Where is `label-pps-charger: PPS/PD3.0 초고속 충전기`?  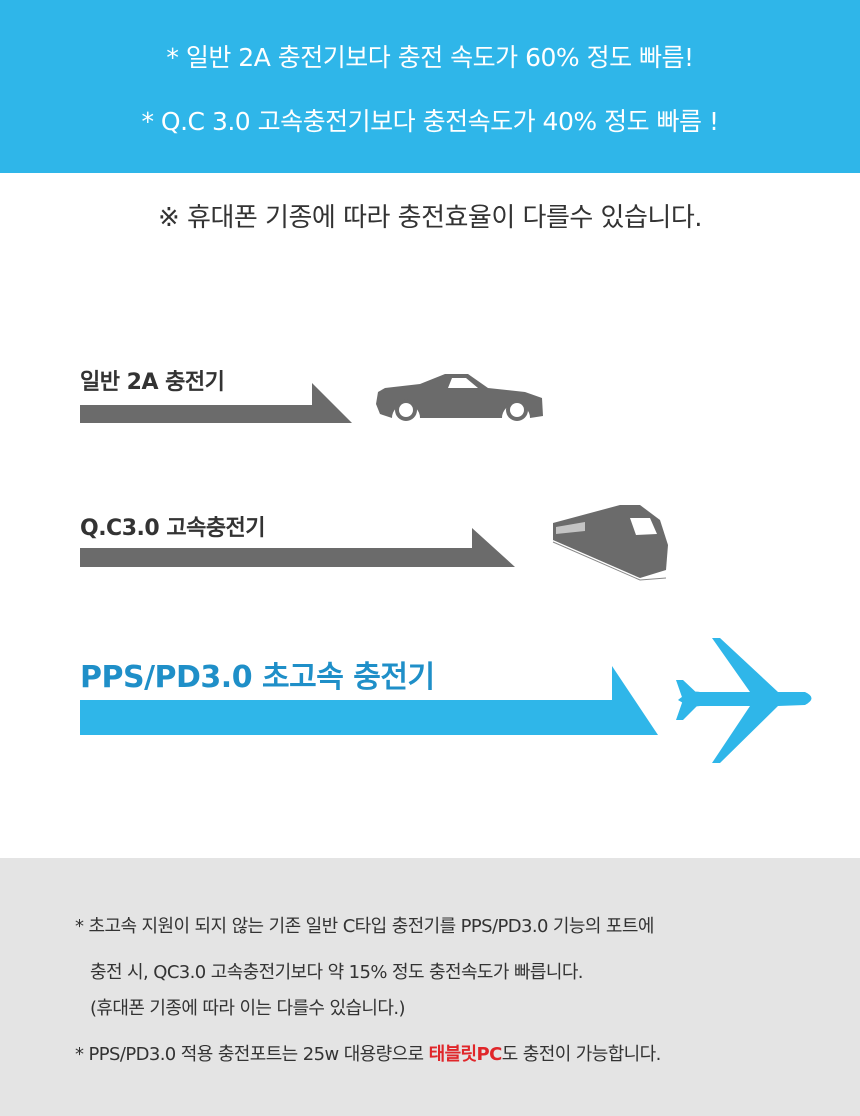 label-pps-charger: PPS/PD3.0 초고속 충전기 is located at coordinates (257, 677).